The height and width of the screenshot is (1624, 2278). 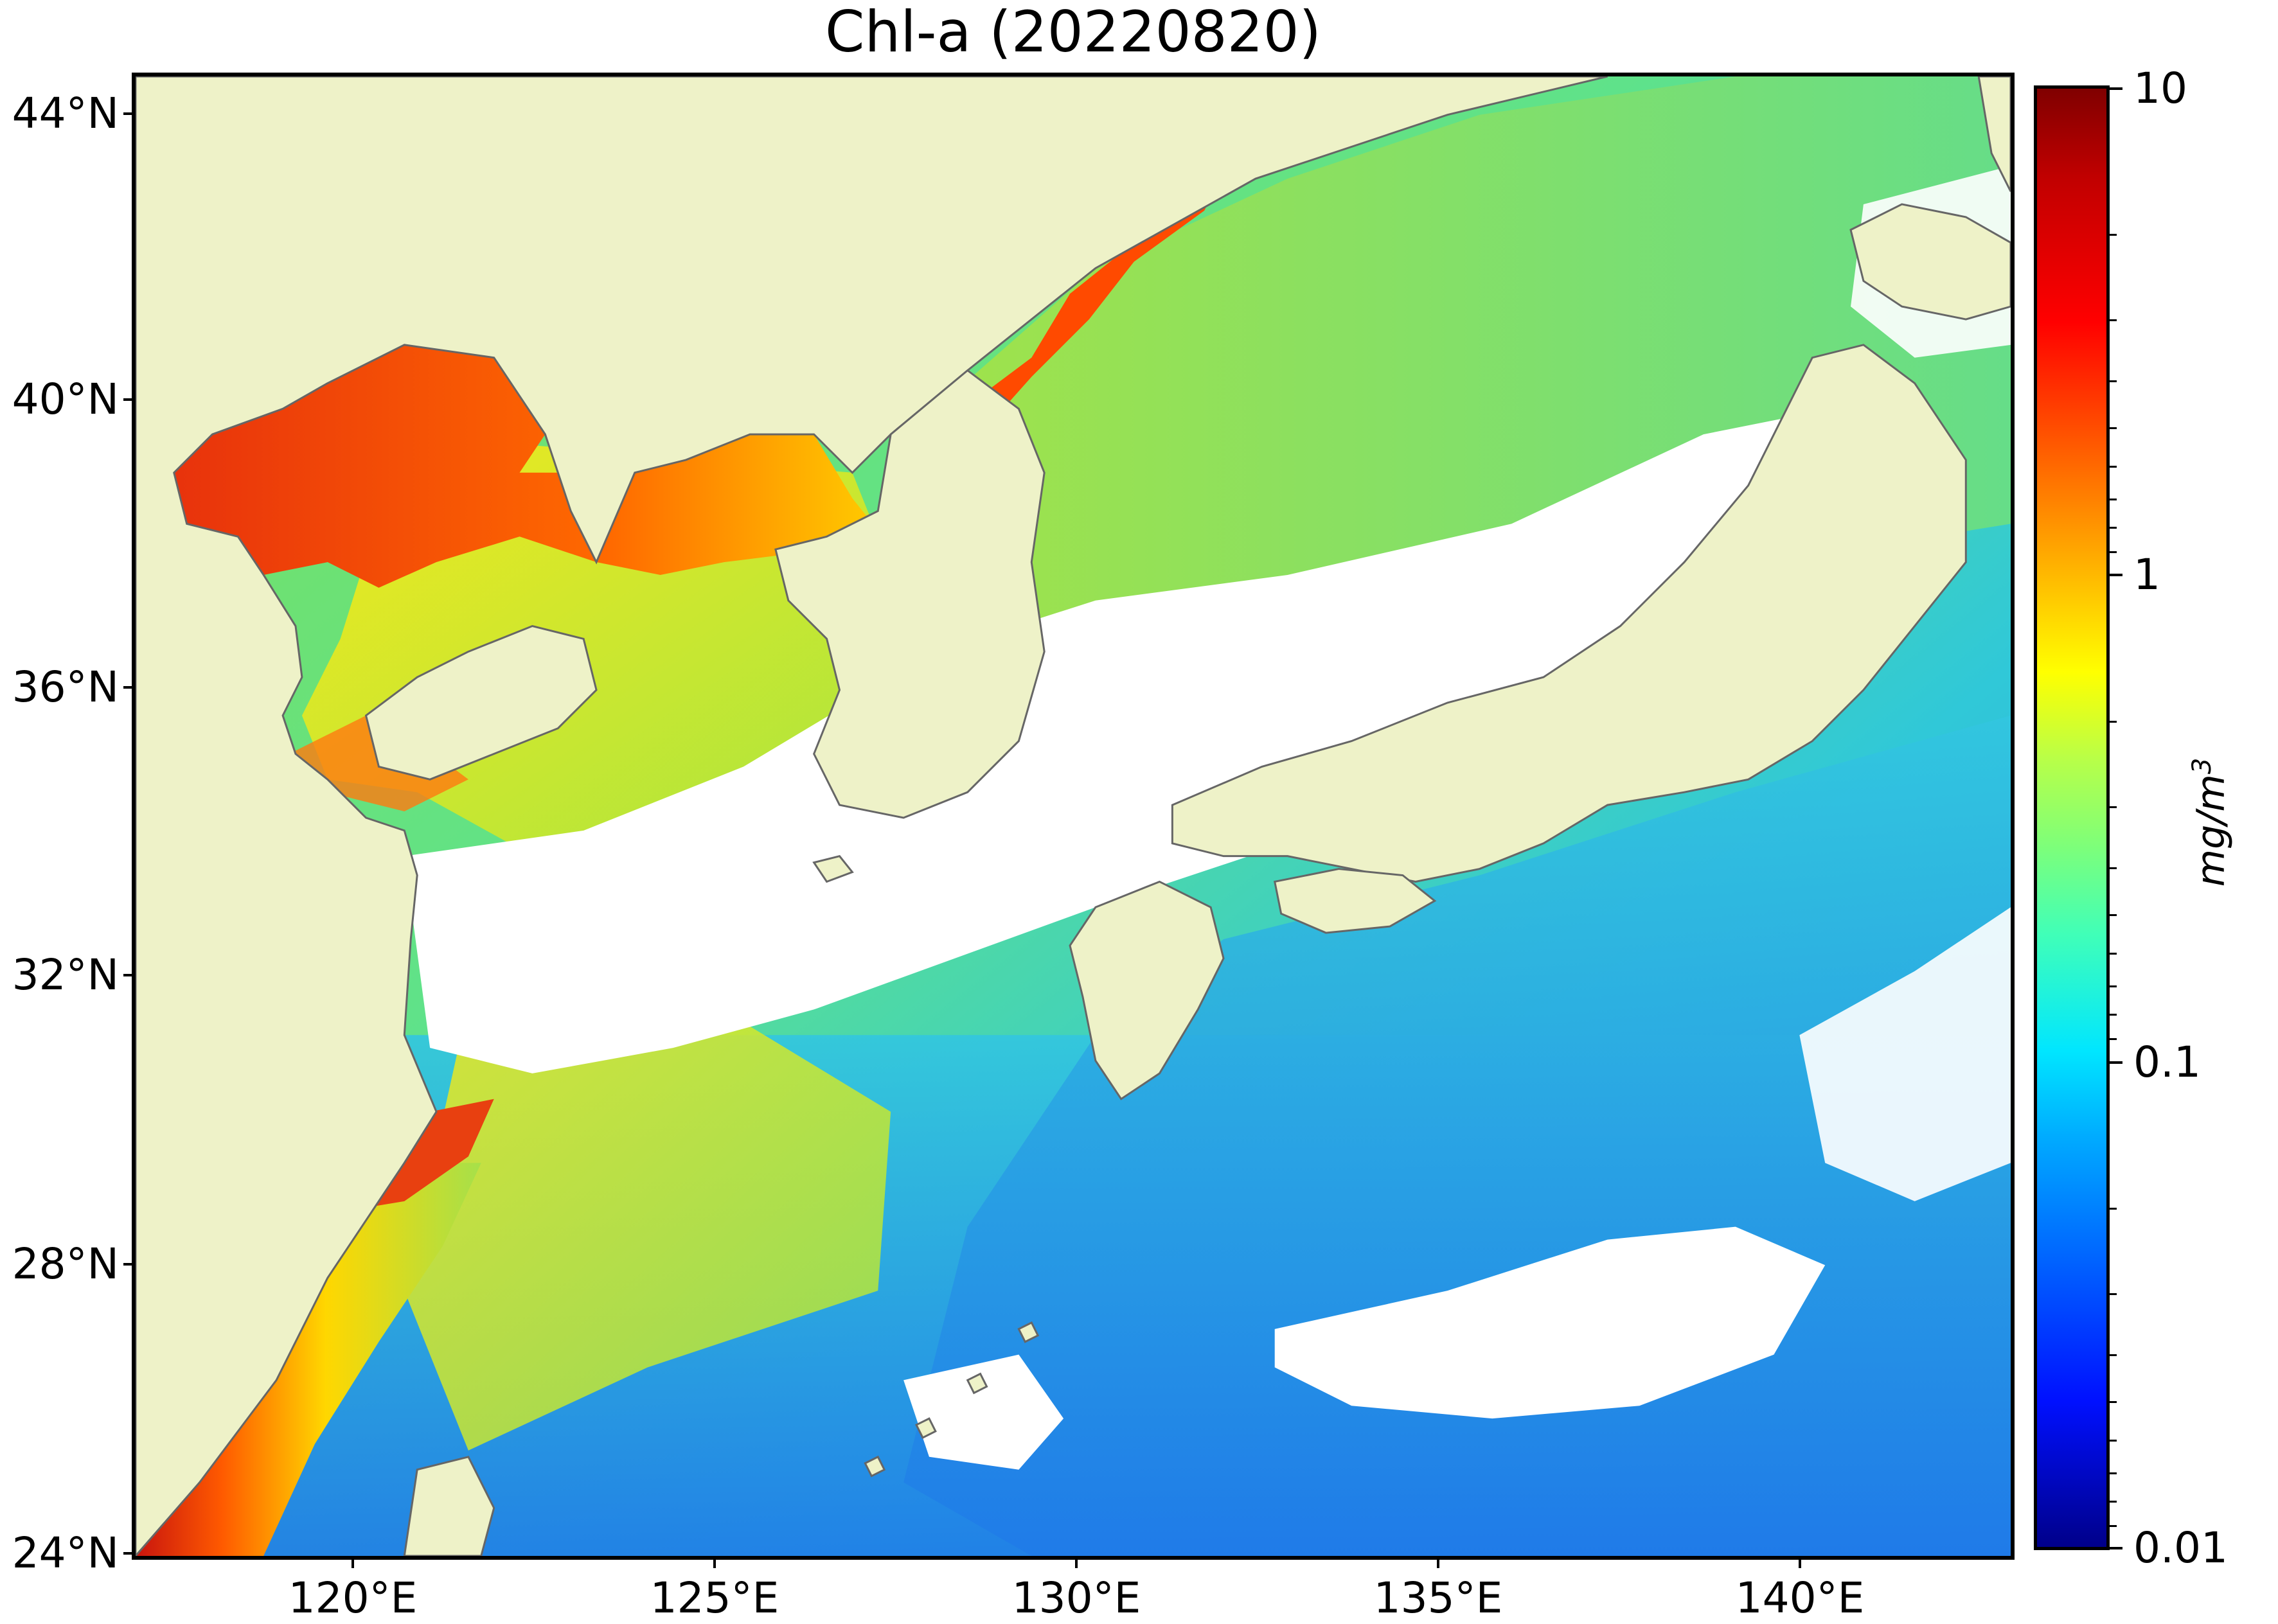 I want to click on lon-label-130: 130°E, so click(x=1076, y=1598).